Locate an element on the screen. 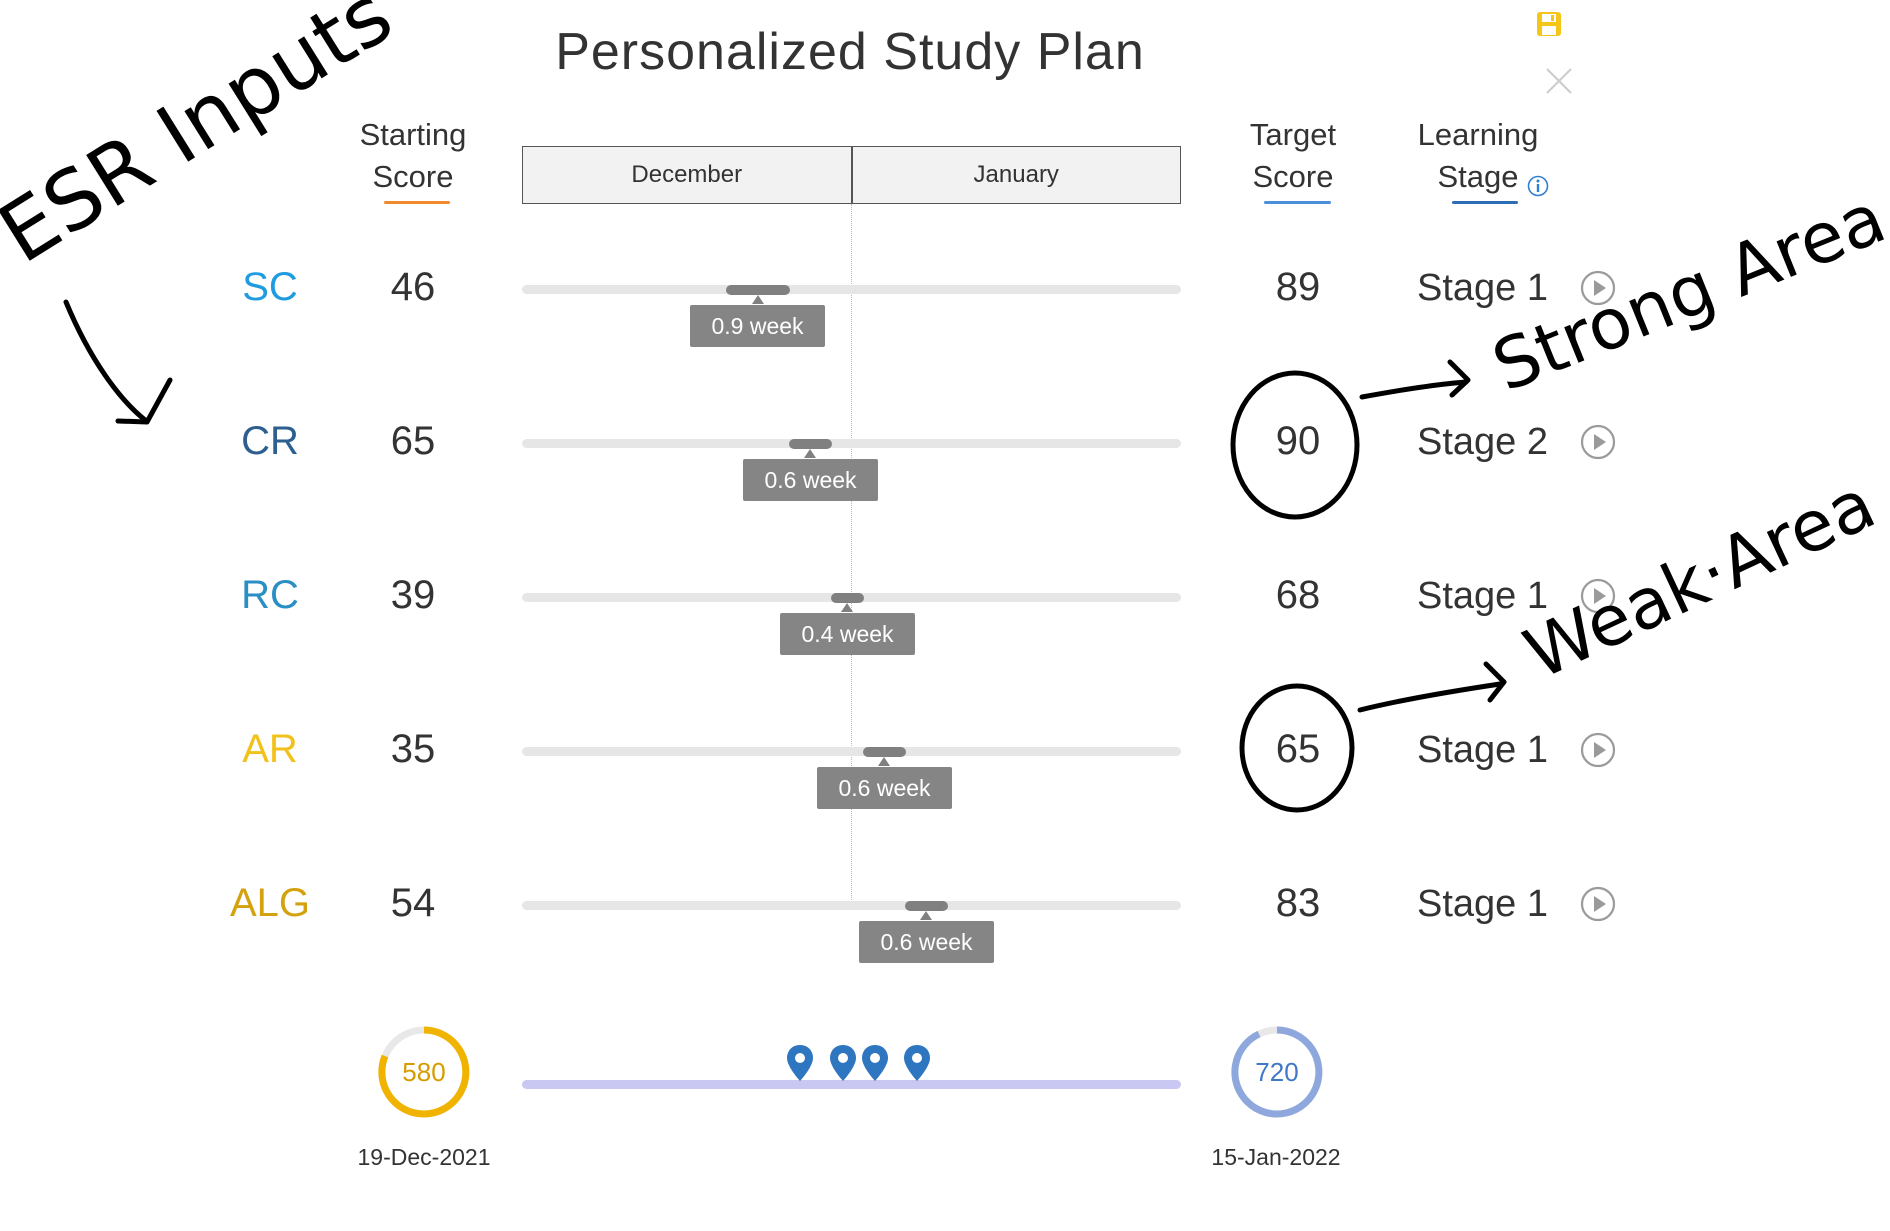  info-icon is located at coordinates (1538, 186).